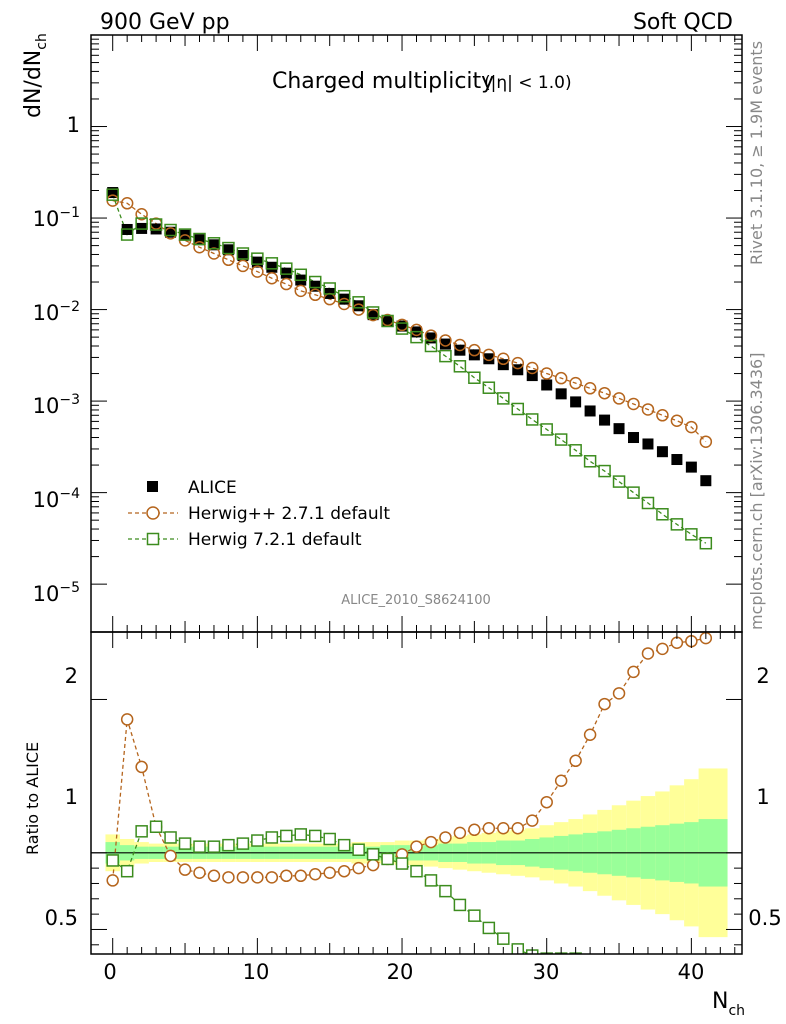 The width and height of the screenshot is (786, 1024). Describe the element at coordinates (56, 218) in the screenshot. I see `y-tick-label-1e-1: 10⁻¹` at that location.